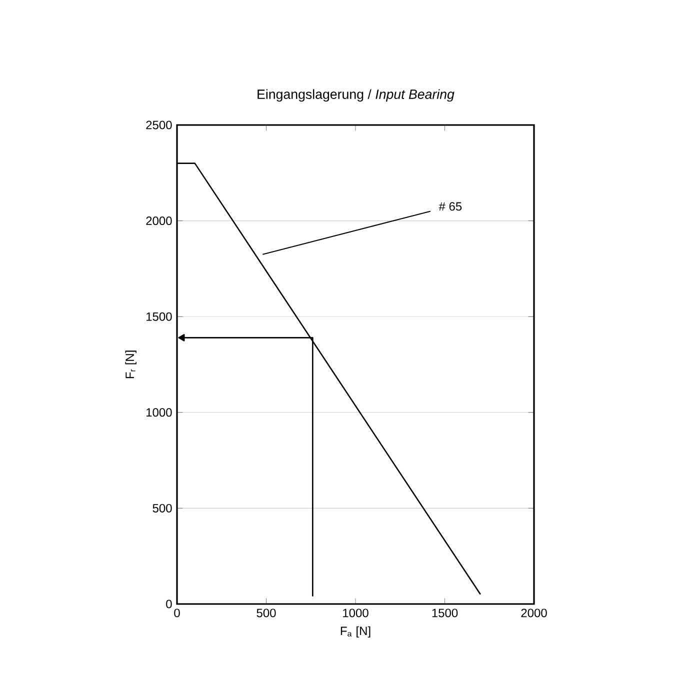 Image resolution: width=680 pixels, height=675 pixels. What do you see at coordinates (356, 95) in the screenshot?
I see `chart-title: Eingangslagerung / Input Bearing` at bounding box center [356, 95].